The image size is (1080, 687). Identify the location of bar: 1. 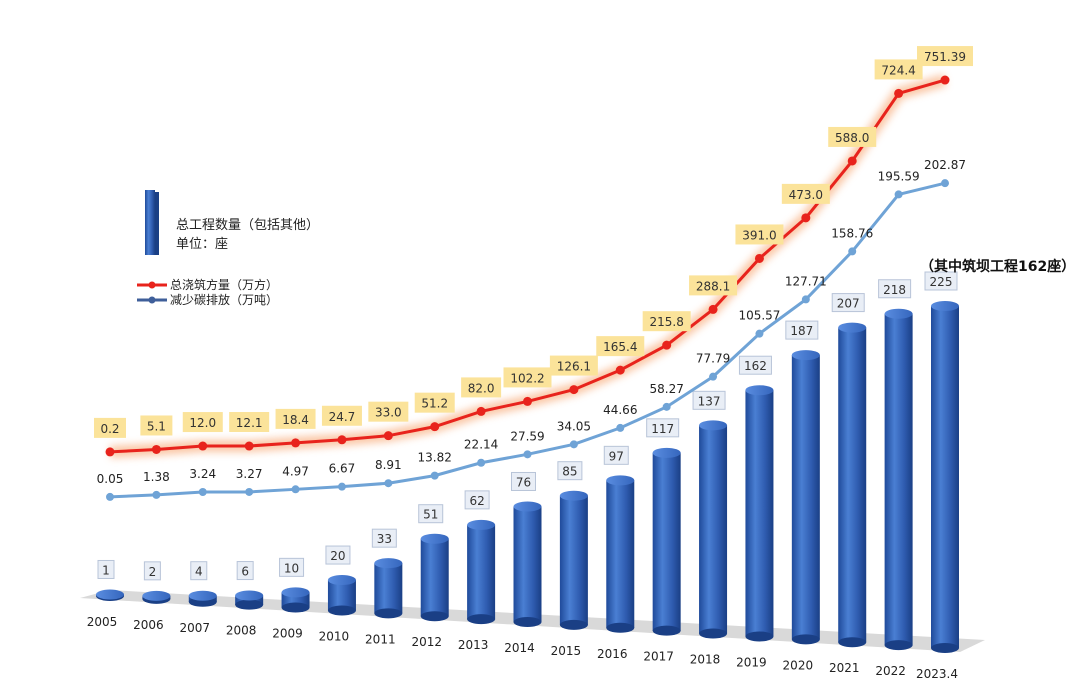
(110, 580).